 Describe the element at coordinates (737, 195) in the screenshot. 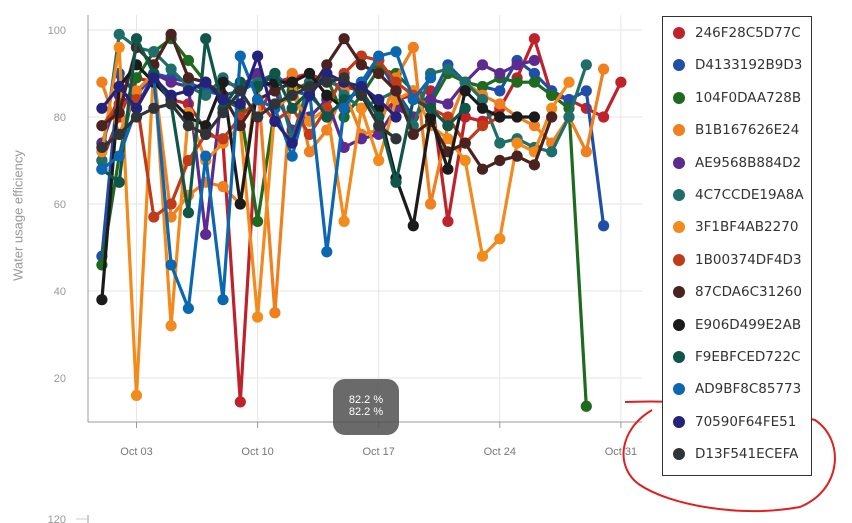

I see `legend-item: 4C7CCDE19A8A` at that location.